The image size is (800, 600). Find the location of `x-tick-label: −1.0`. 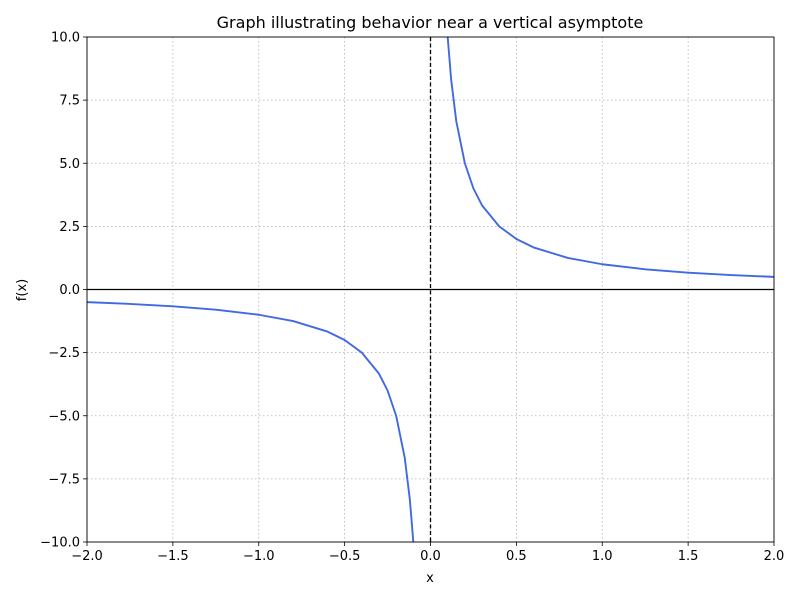

x-tick-label: −1.0 is located at coordinates (259, 556).